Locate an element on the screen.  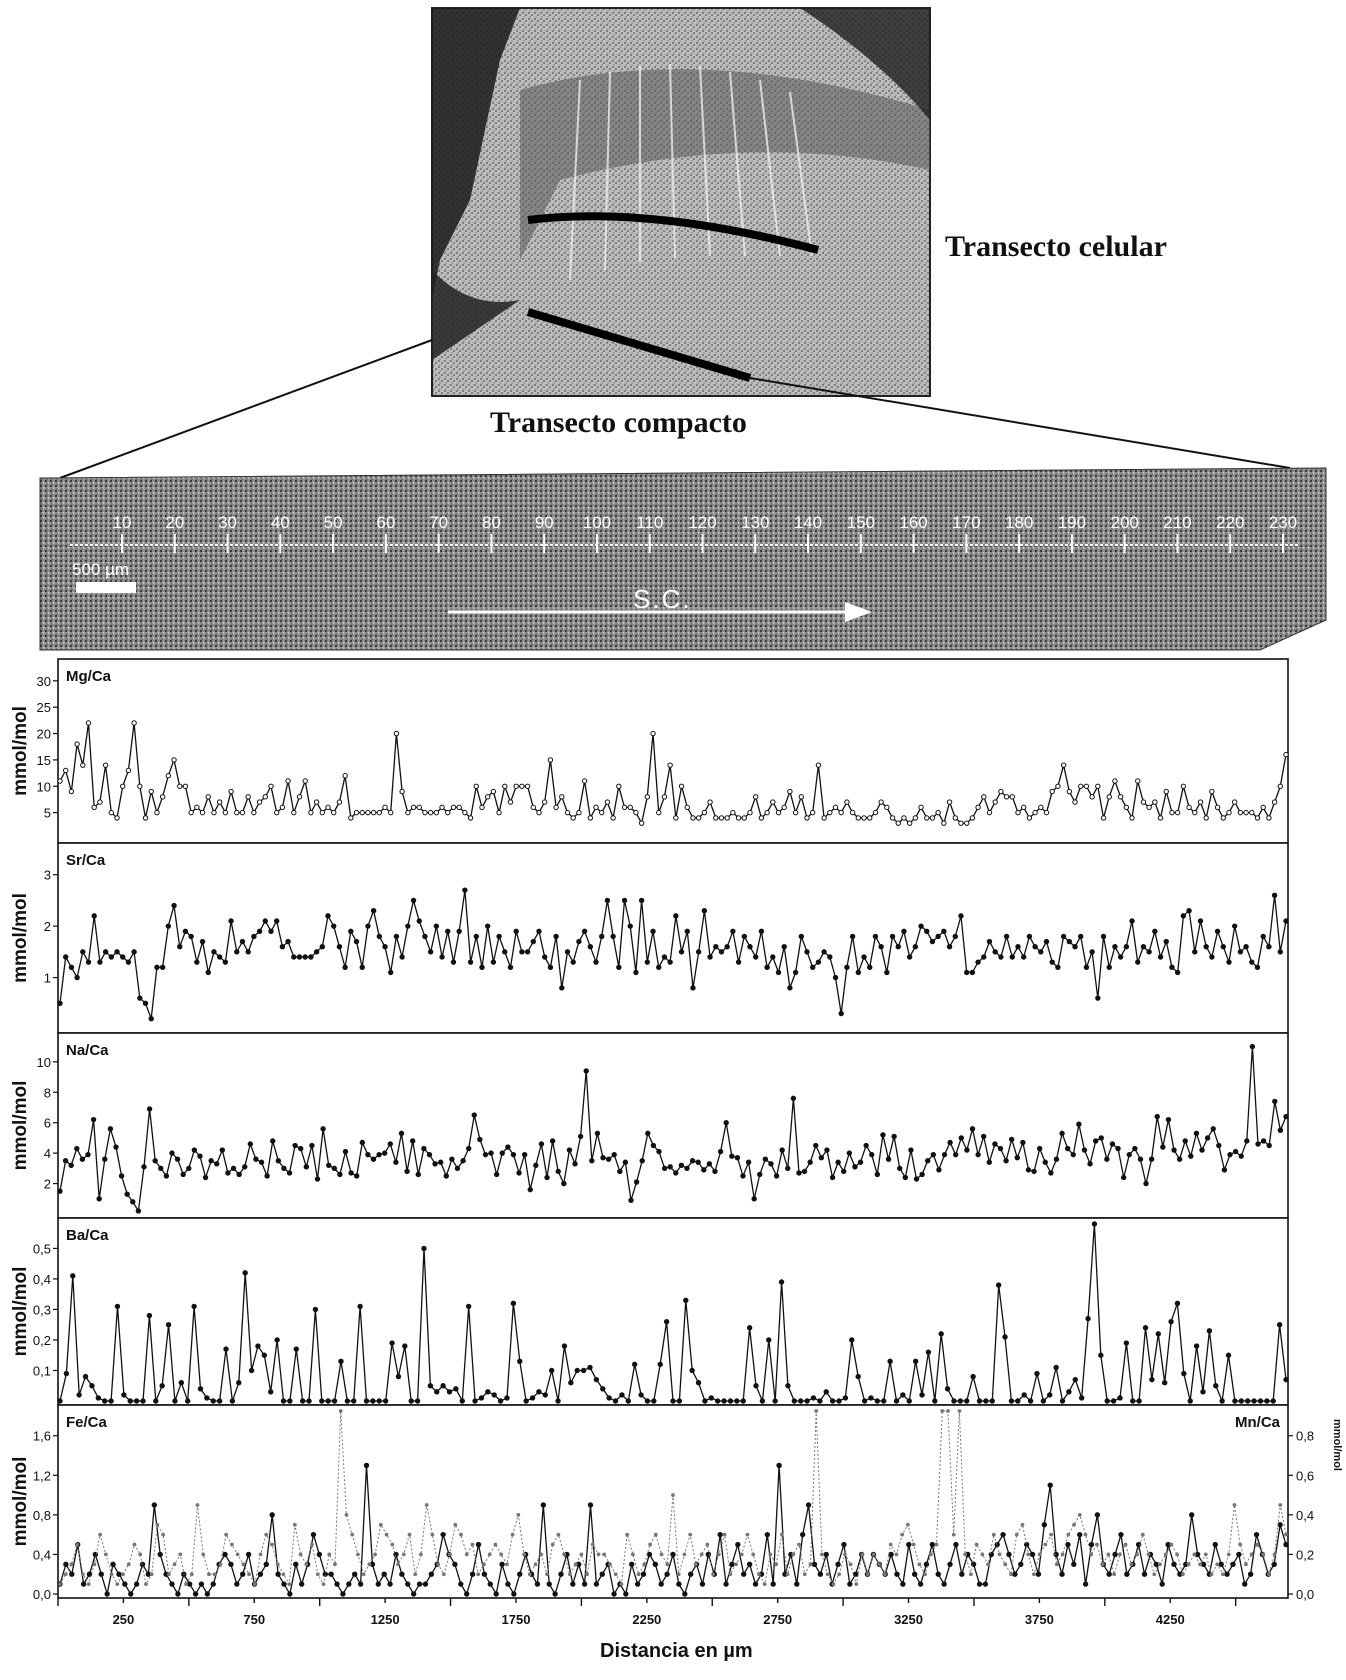
y-tick-label: 2 is located at coordinates (47, 926).